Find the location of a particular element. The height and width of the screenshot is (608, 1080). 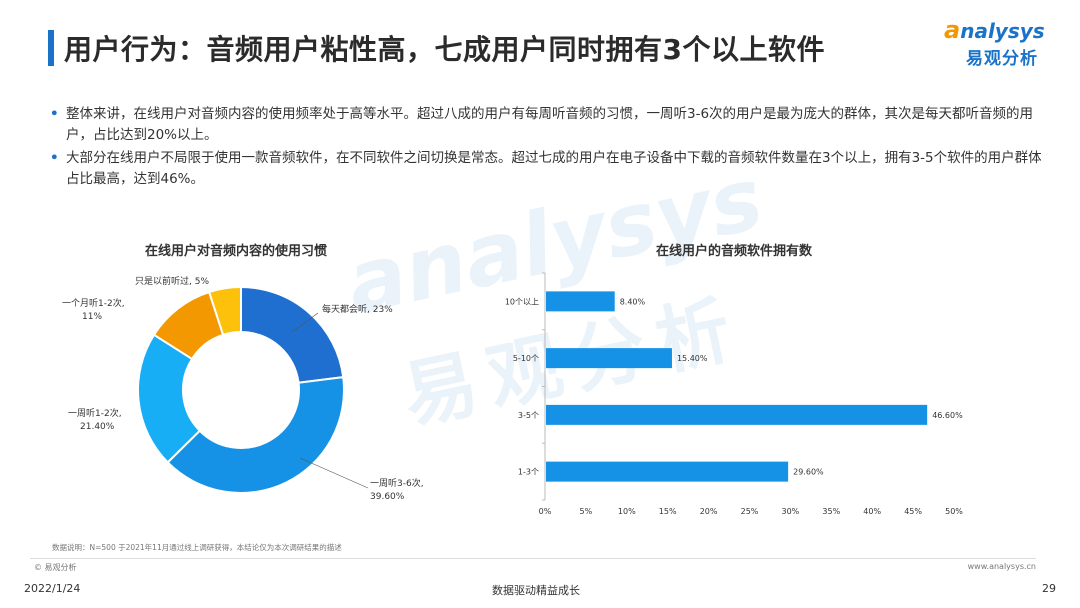

x-tick-label: 0% is located at coordinates (545, 511).